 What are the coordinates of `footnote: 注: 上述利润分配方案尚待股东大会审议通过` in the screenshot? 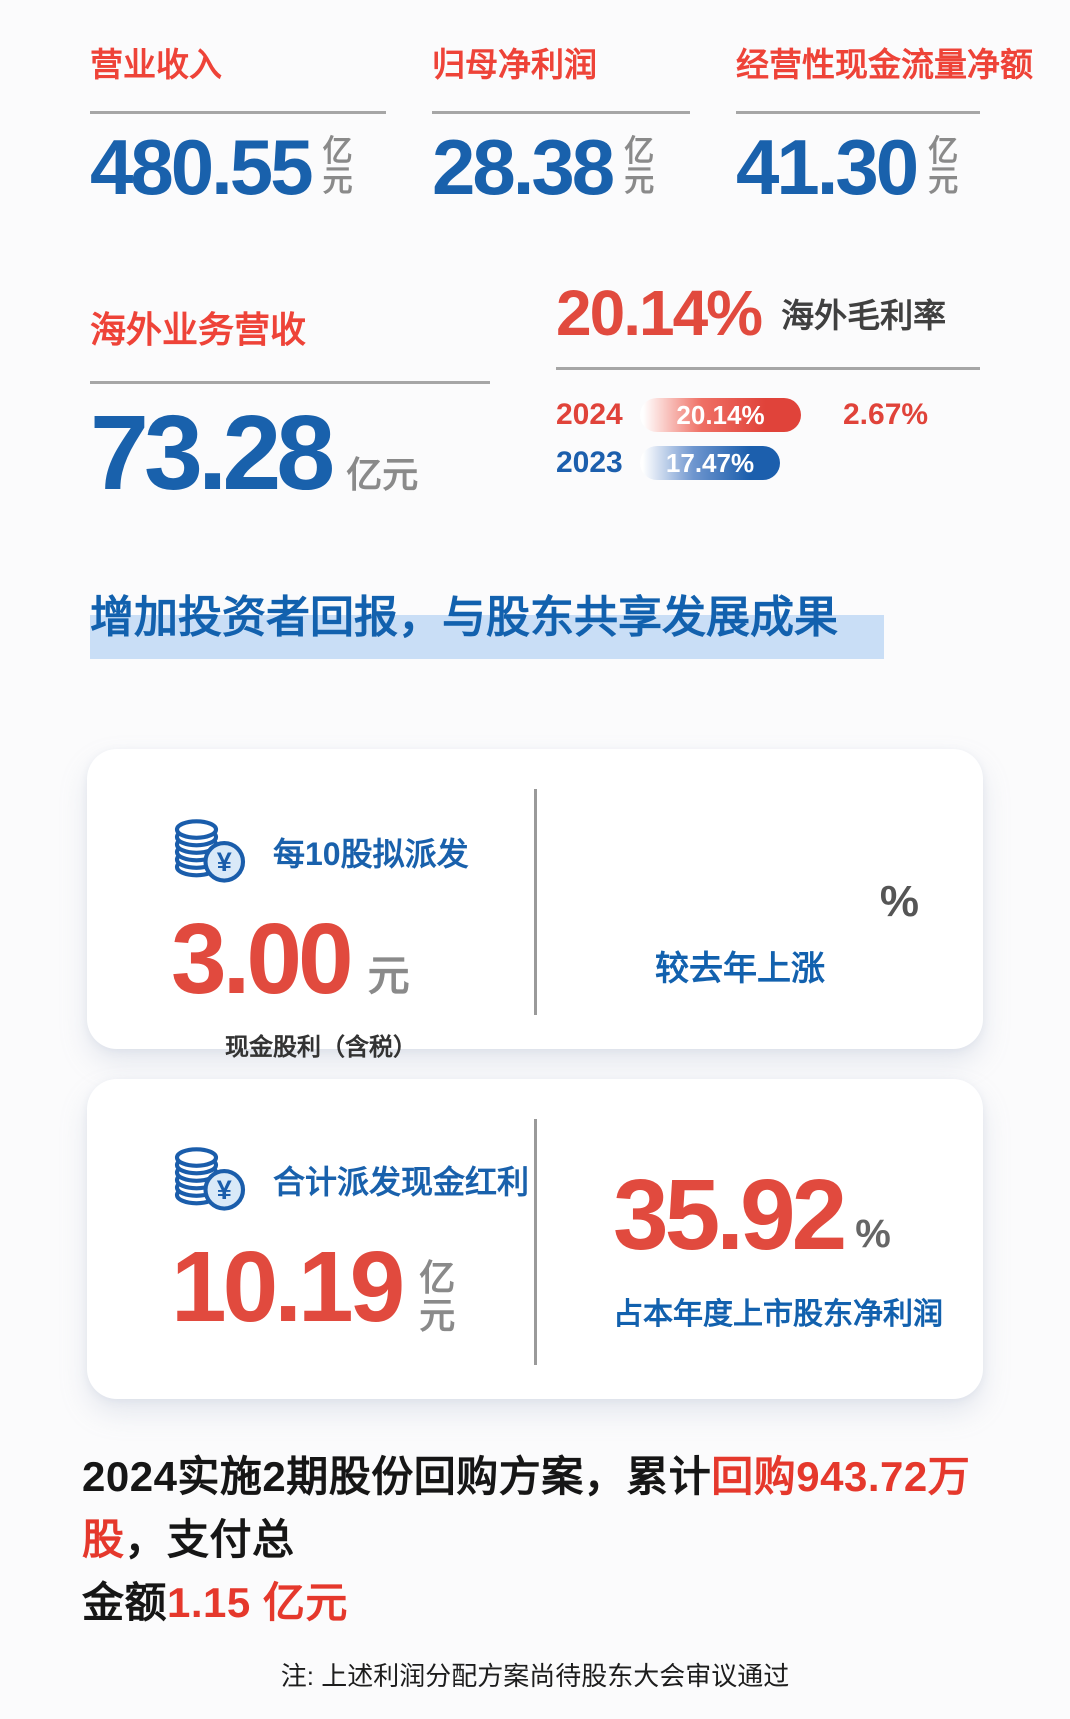 It's located at (535, 1676).